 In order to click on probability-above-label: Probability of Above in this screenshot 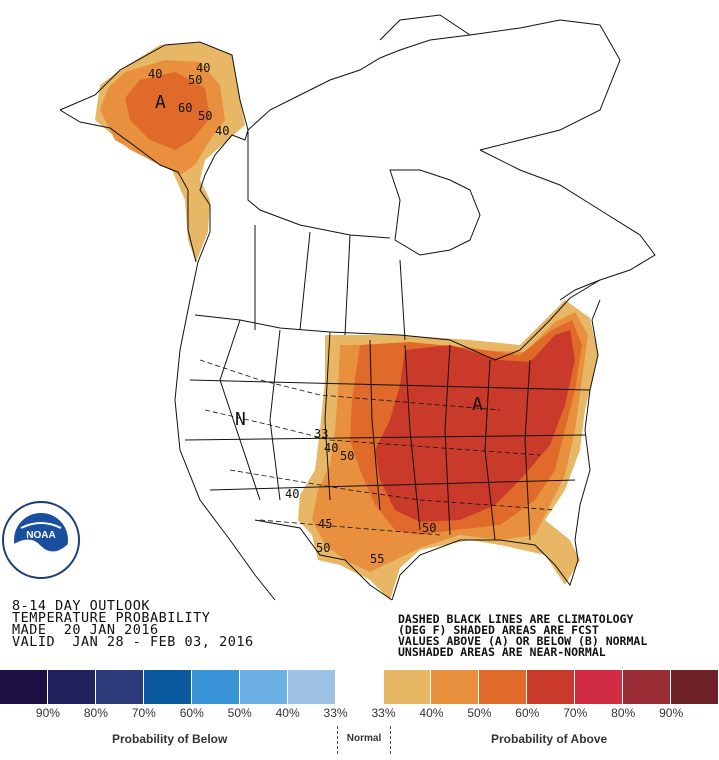, I will do `click(549, 739)`.